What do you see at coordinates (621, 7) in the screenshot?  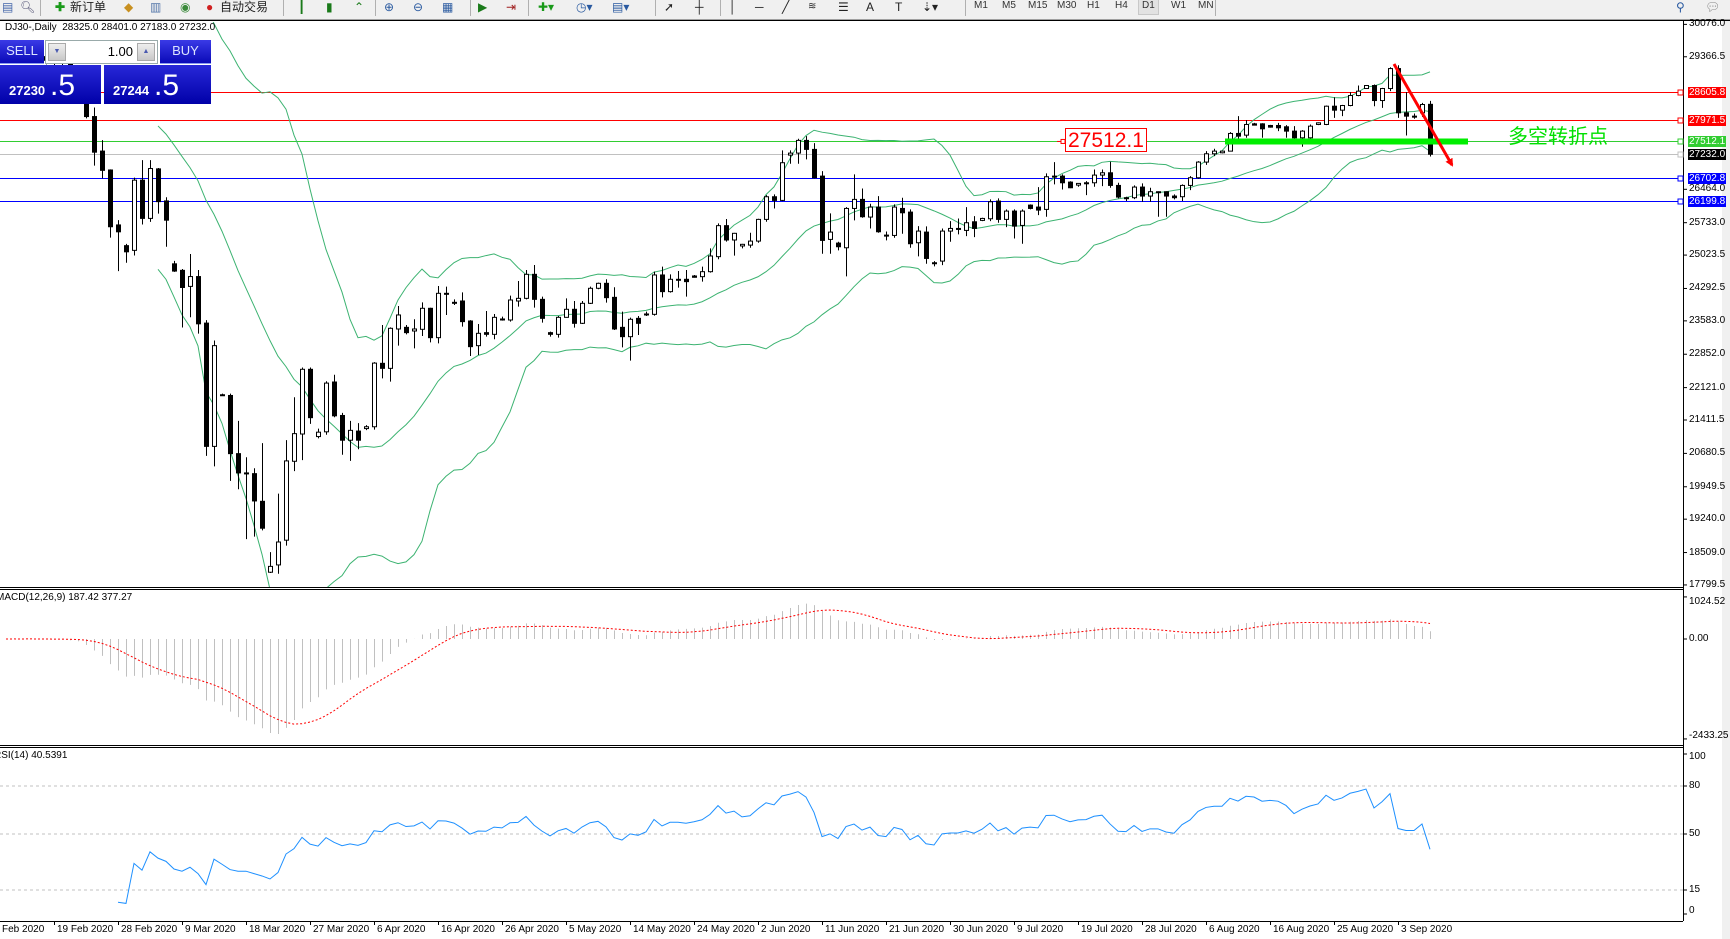 I see `templates-icon: ▤▾` at bounding box center [621, 7].